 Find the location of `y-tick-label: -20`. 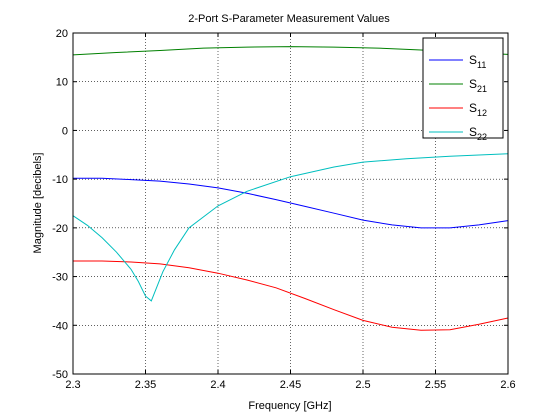

y-tick-label: -20 is located at coordinates (60, 229).